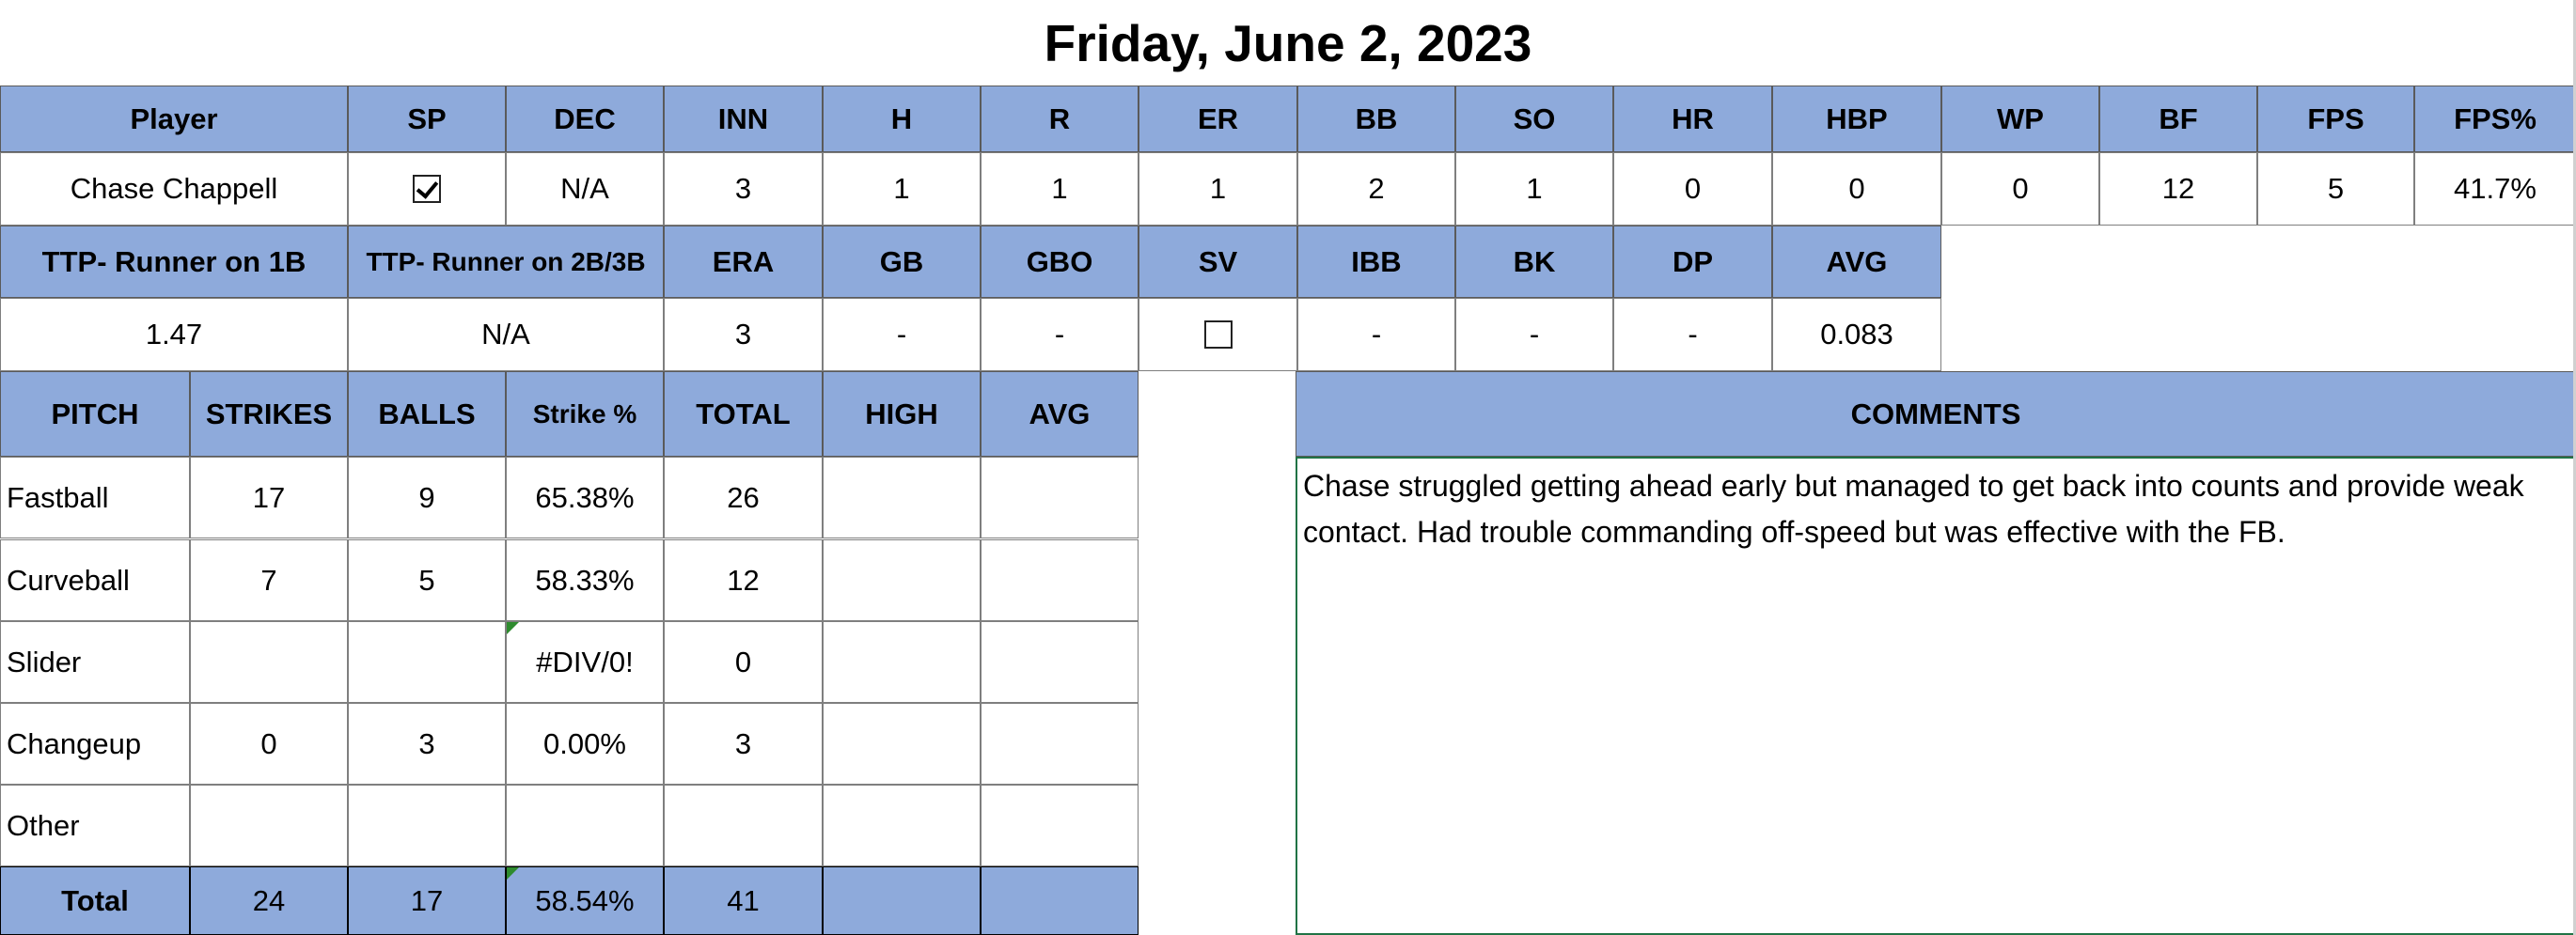 This screenshot has width=2576, height=935. What do you see at coordinates (585, 189) in the screenshot?
I see `cell-dec: N/A` at bounding box center [585, 189].